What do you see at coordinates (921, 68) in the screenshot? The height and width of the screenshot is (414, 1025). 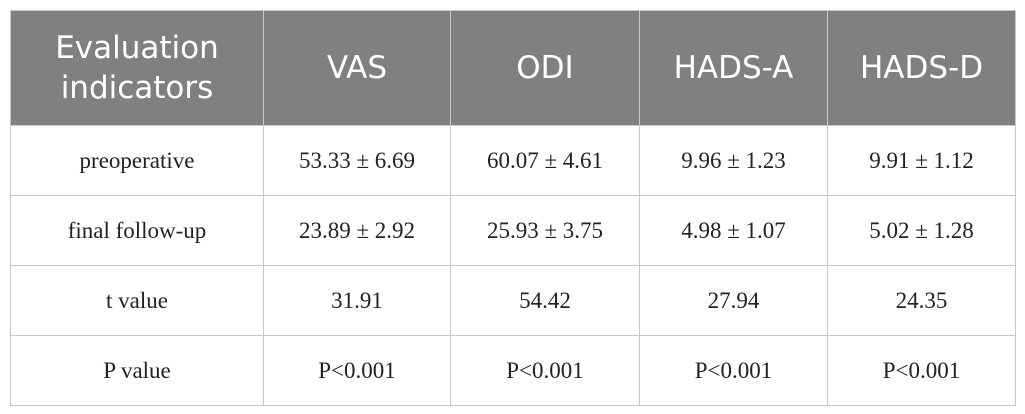 I see `header-cell: HADS-D` at bounding box center [921, 68].